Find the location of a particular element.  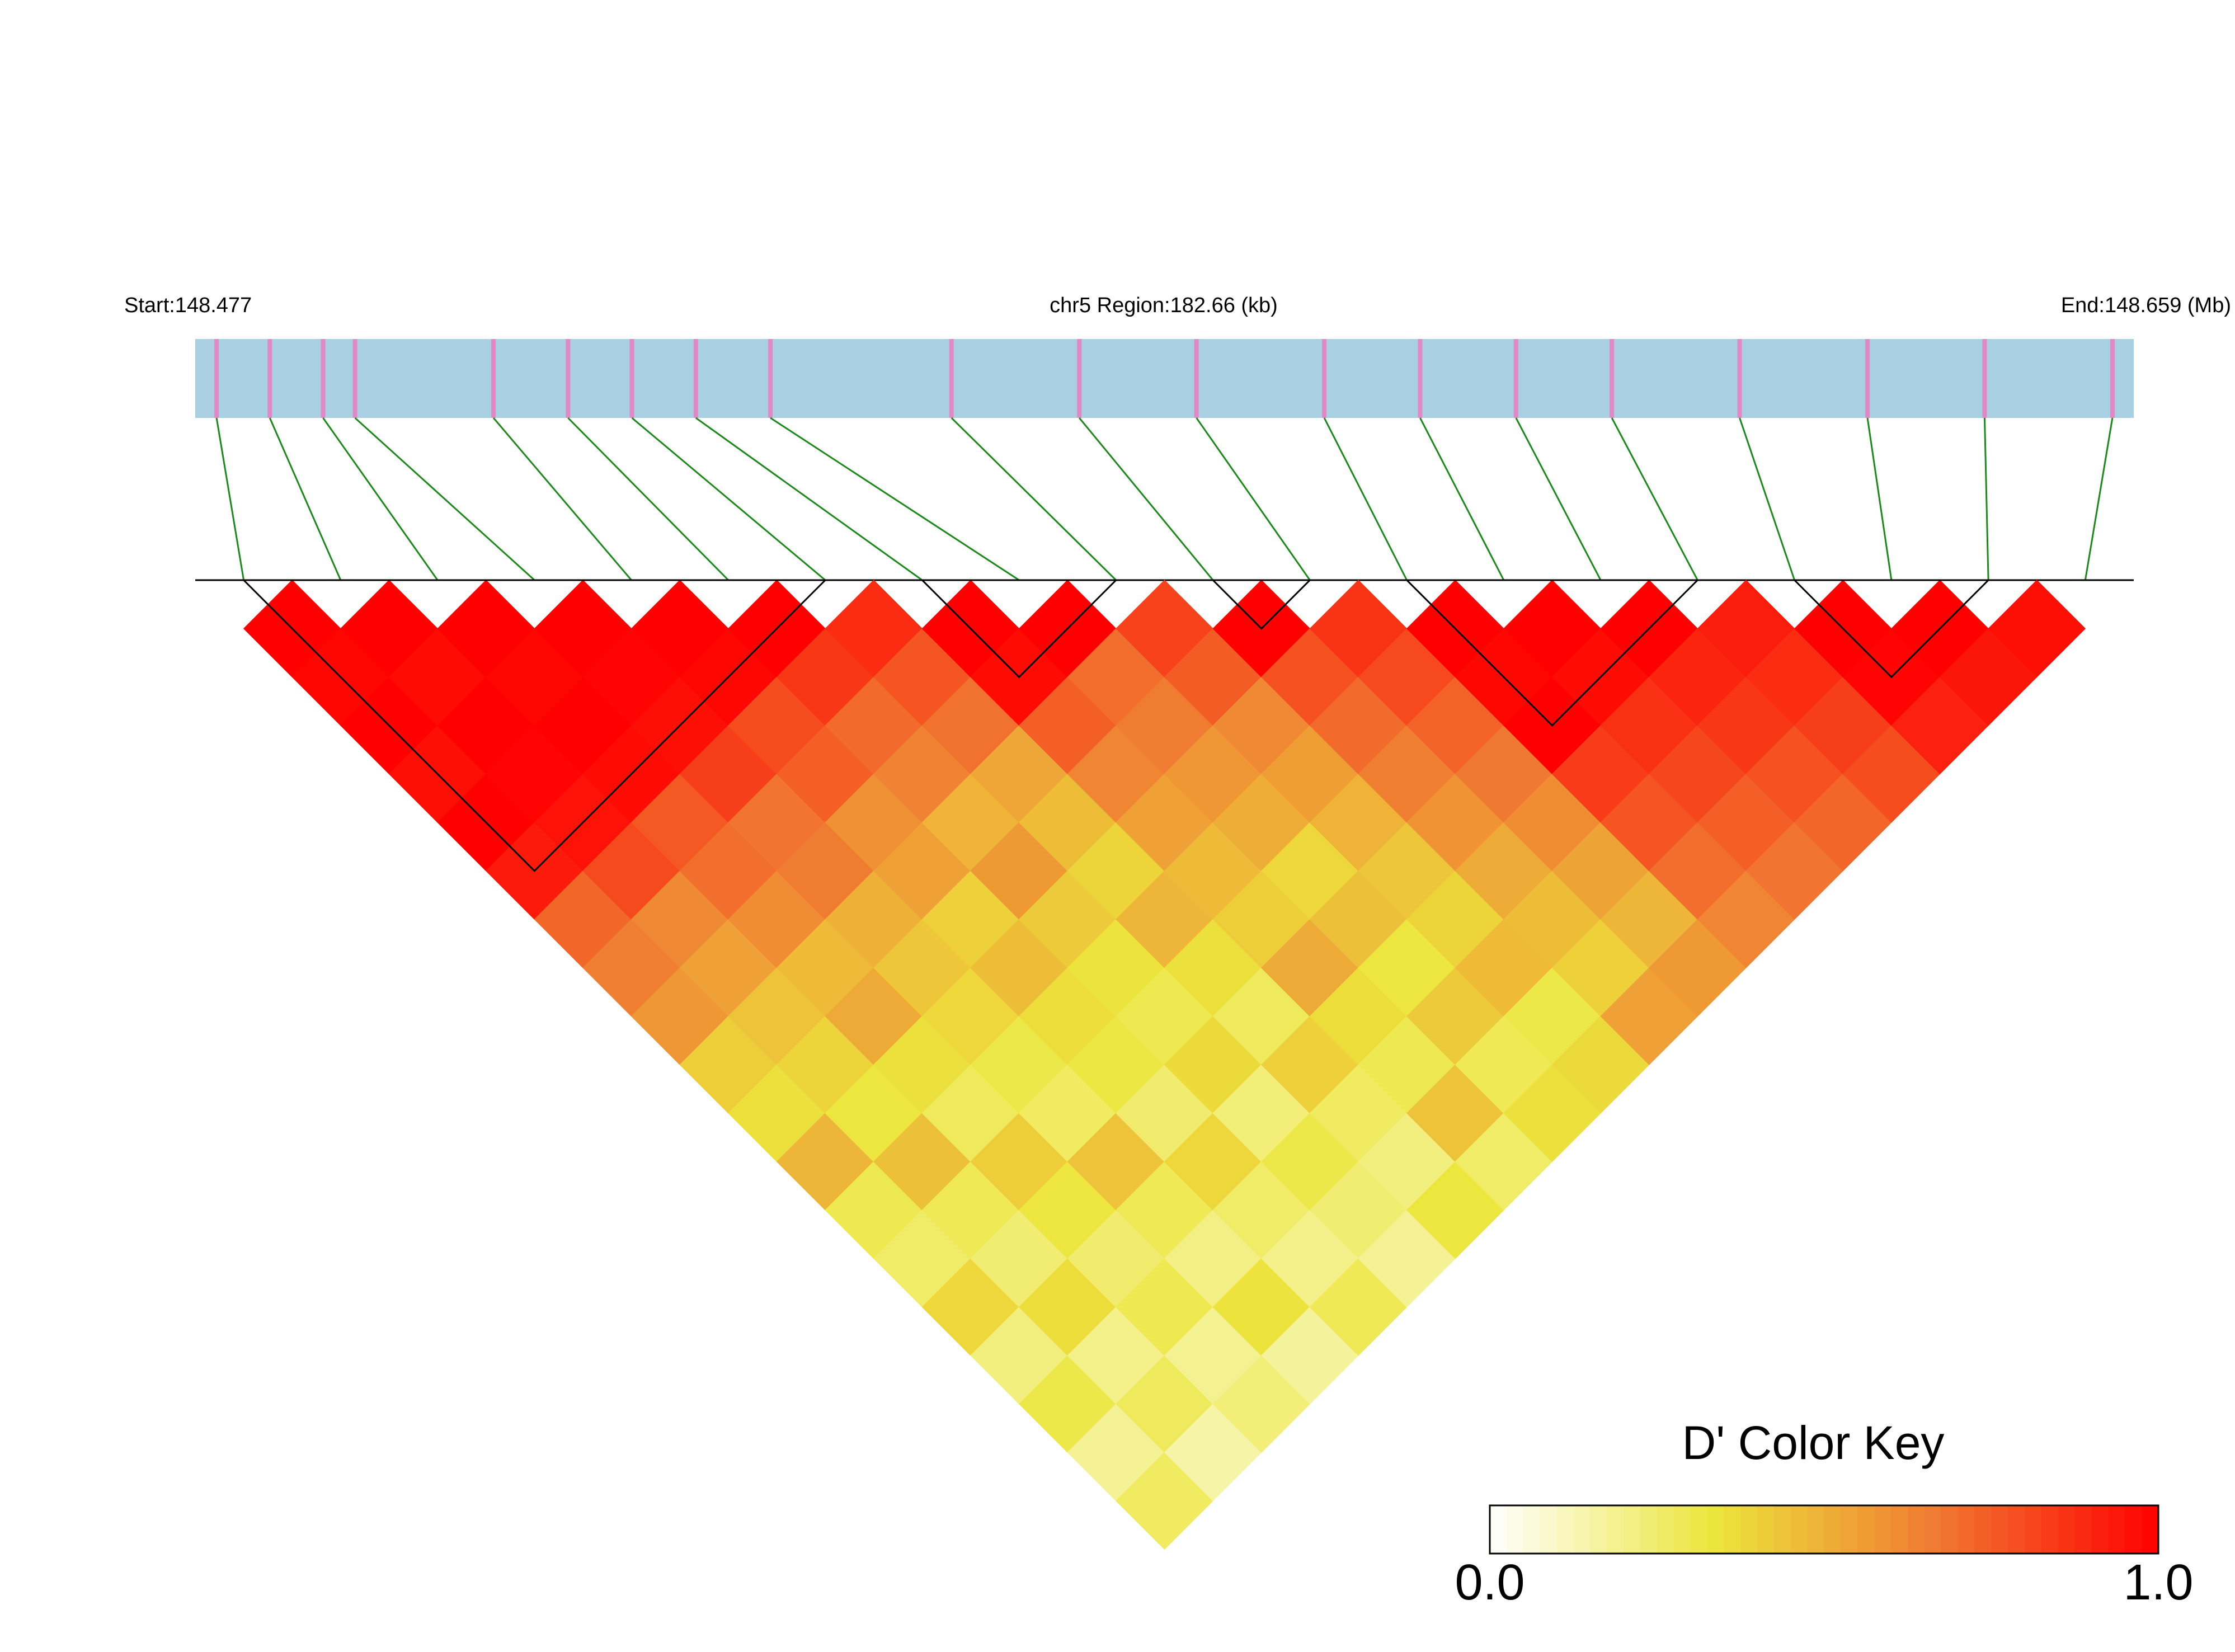

start-label: Start:148.477 is located at coordinates (188, 306).